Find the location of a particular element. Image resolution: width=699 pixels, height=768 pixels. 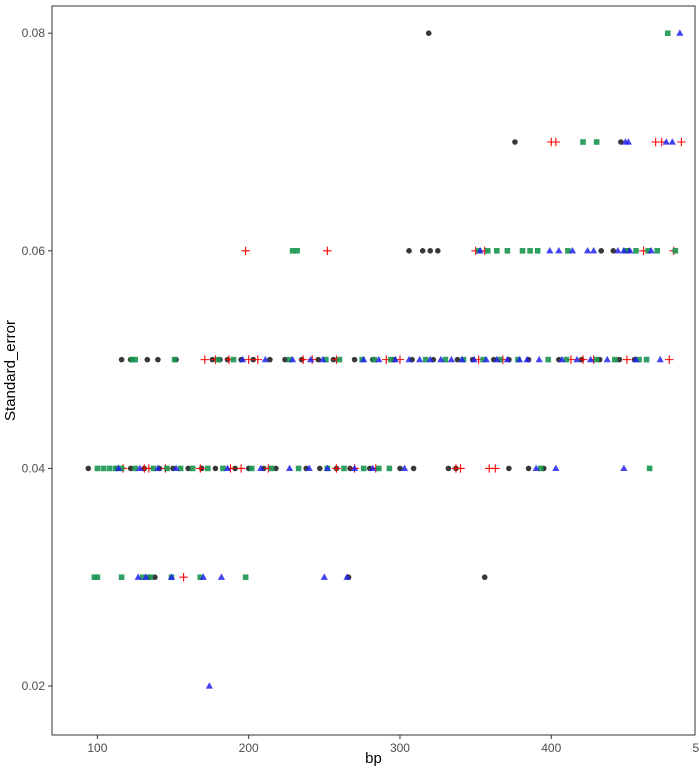

x-tick-label: 500 is located at coordinates (696, 748).